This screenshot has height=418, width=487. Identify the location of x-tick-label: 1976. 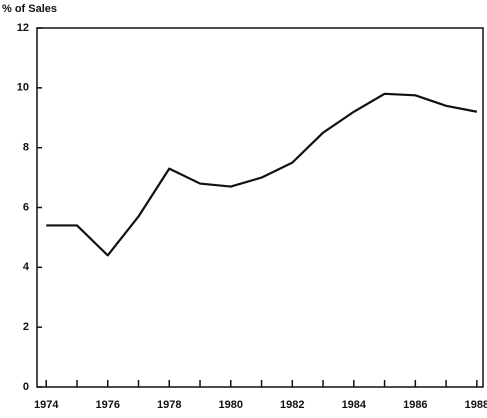
(108, 405).